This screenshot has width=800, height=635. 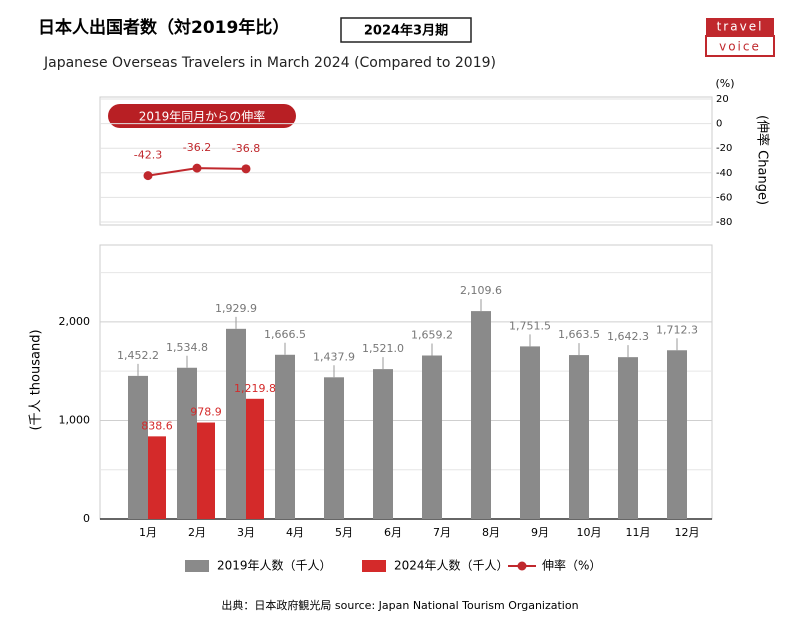 I want to click on x-tick-label: 4月, so click(x=295, y=532).